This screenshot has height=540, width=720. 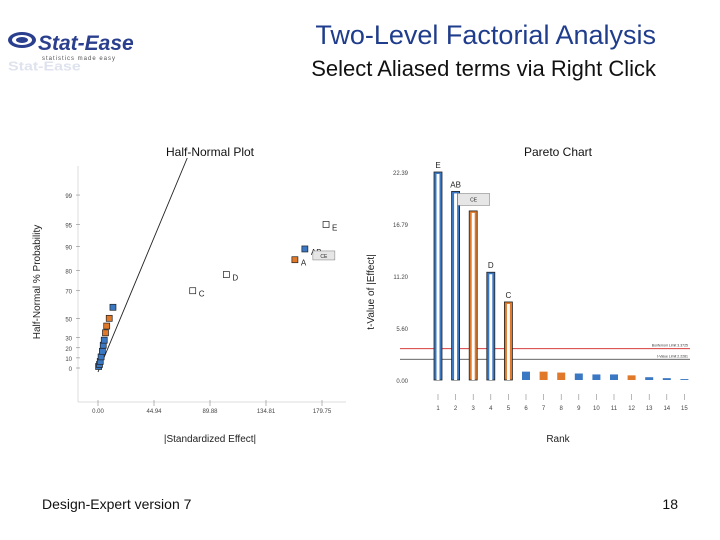 What do you see at coordinates (68, 360) in the screenshot?
I see `y-tick-label: 10` at bounding box center [68, 360].